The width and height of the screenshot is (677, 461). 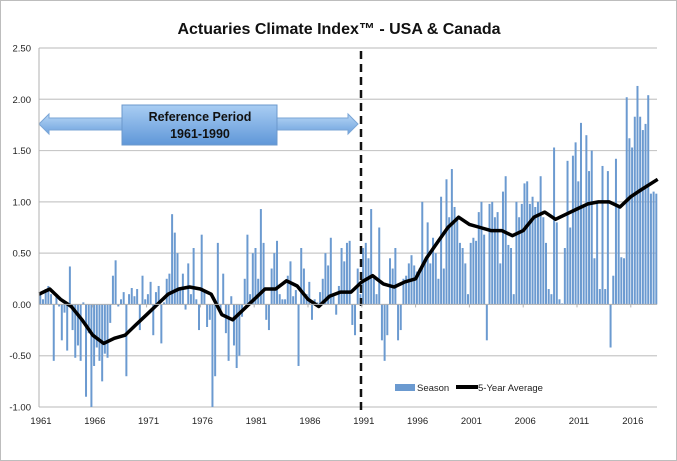 I want to click on y-tick-label: -1.00, so click(x=20, y=408).